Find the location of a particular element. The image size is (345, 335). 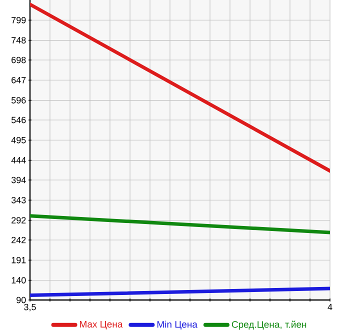

y-tick-label: 90 is located at coordinates (21, 300).